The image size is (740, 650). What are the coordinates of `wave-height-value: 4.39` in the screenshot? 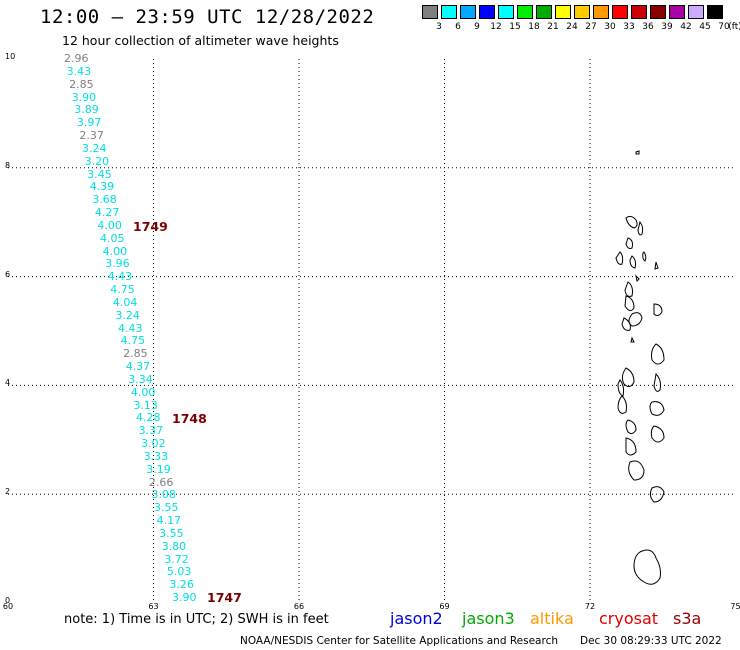 It's located at (102, 187).